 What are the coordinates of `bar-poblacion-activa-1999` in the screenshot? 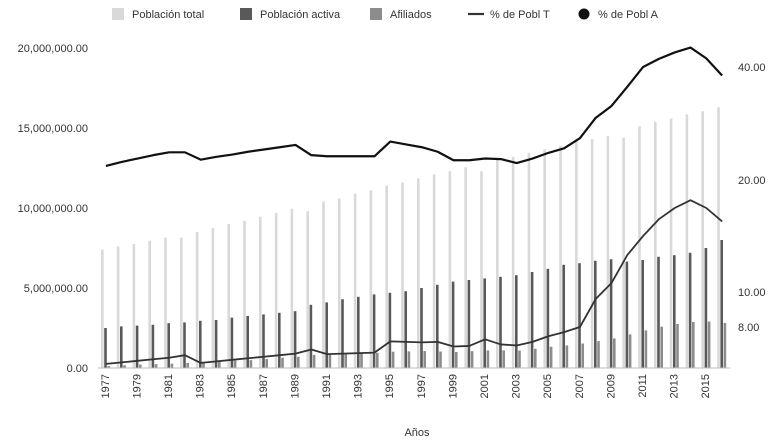 It's located at (453, 324).